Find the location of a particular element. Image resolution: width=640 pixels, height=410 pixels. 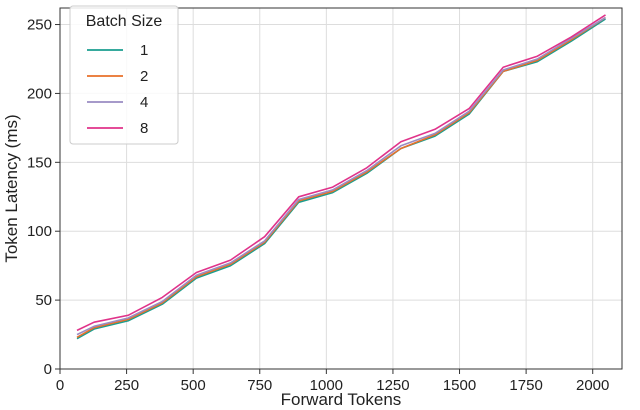

legend-items: 1 2 4 8 is located at coordinates (117, 89).